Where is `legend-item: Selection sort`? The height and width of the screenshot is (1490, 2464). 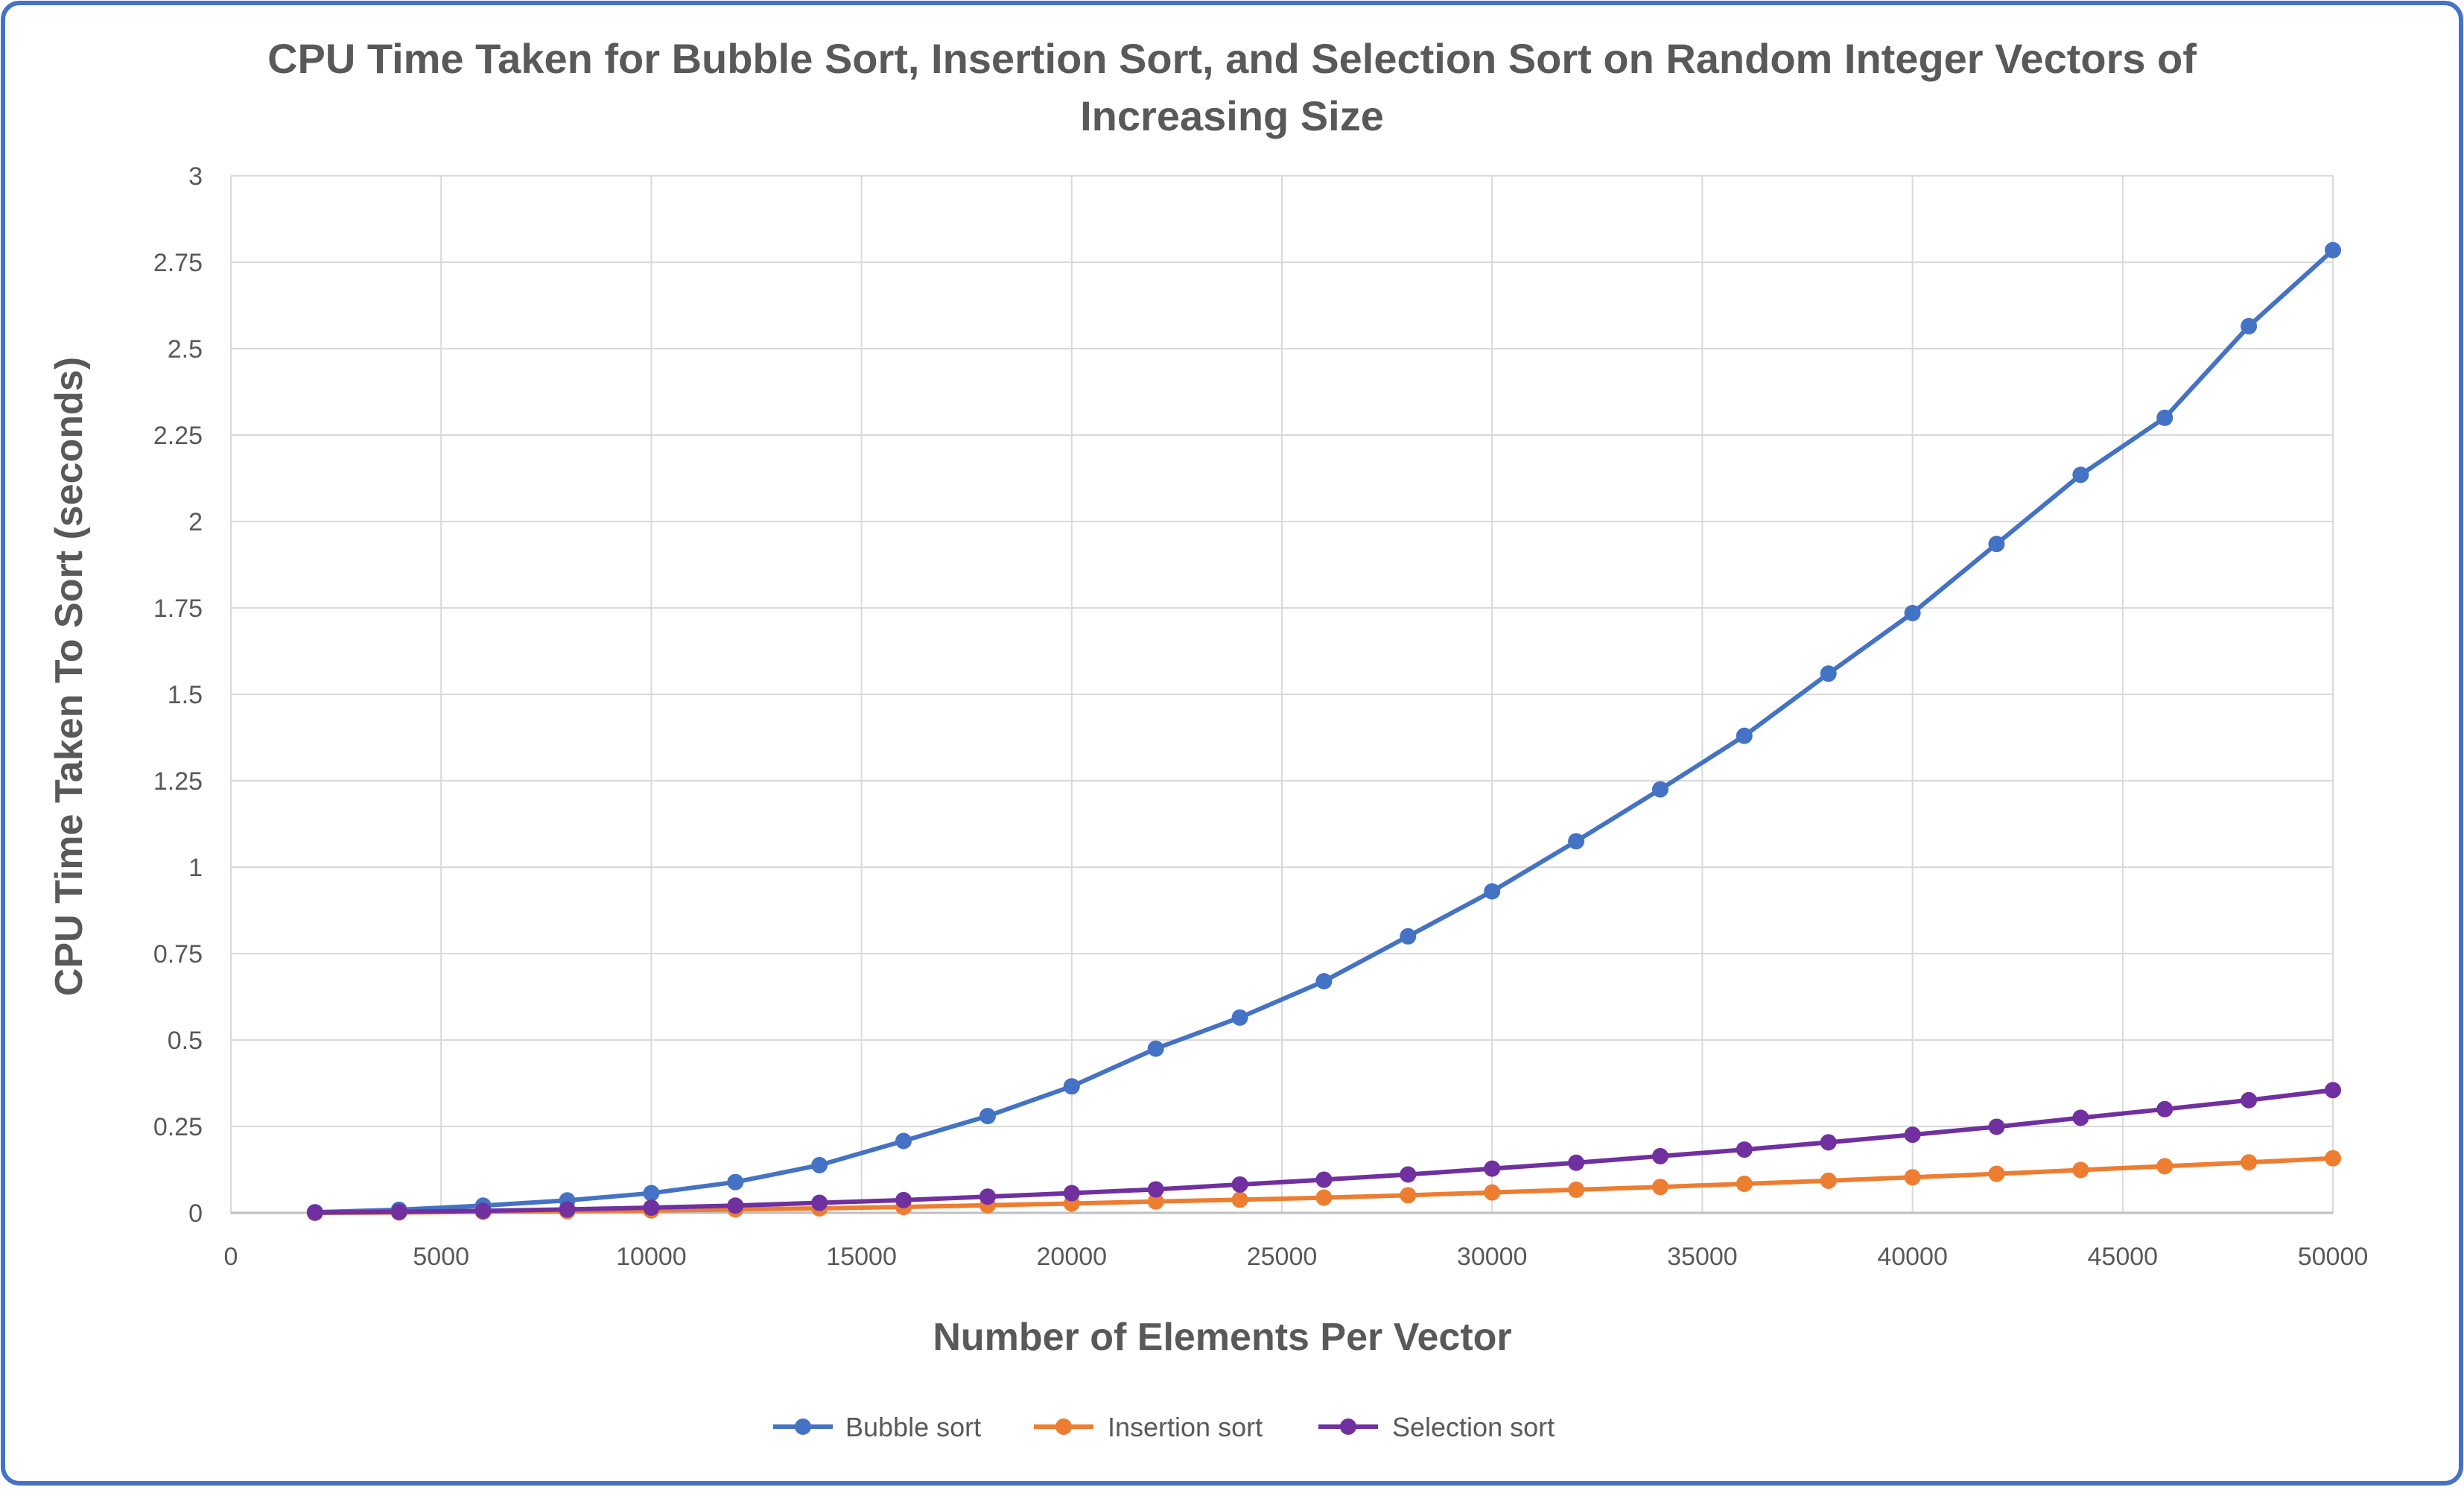 legend-item: Selection sort is located at coordinates (1436, 1427).